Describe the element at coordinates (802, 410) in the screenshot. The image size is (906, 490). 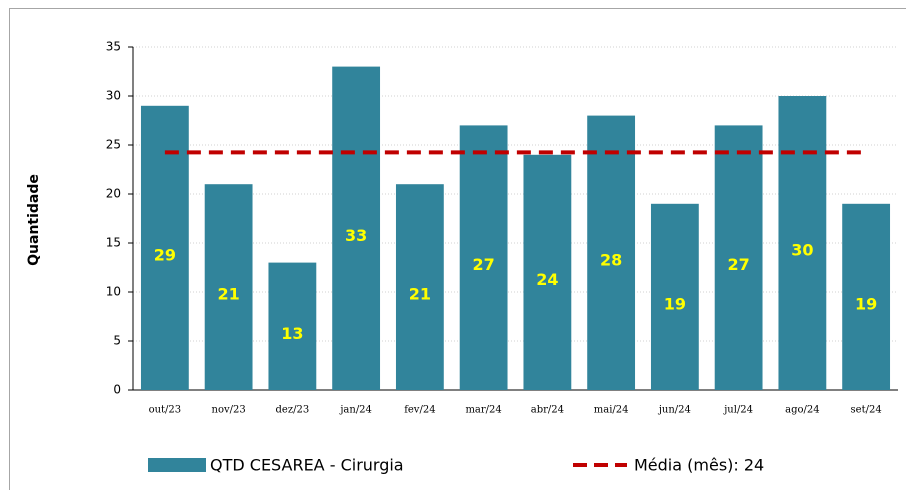
I see `x-tick-label: ago/24` at that location.